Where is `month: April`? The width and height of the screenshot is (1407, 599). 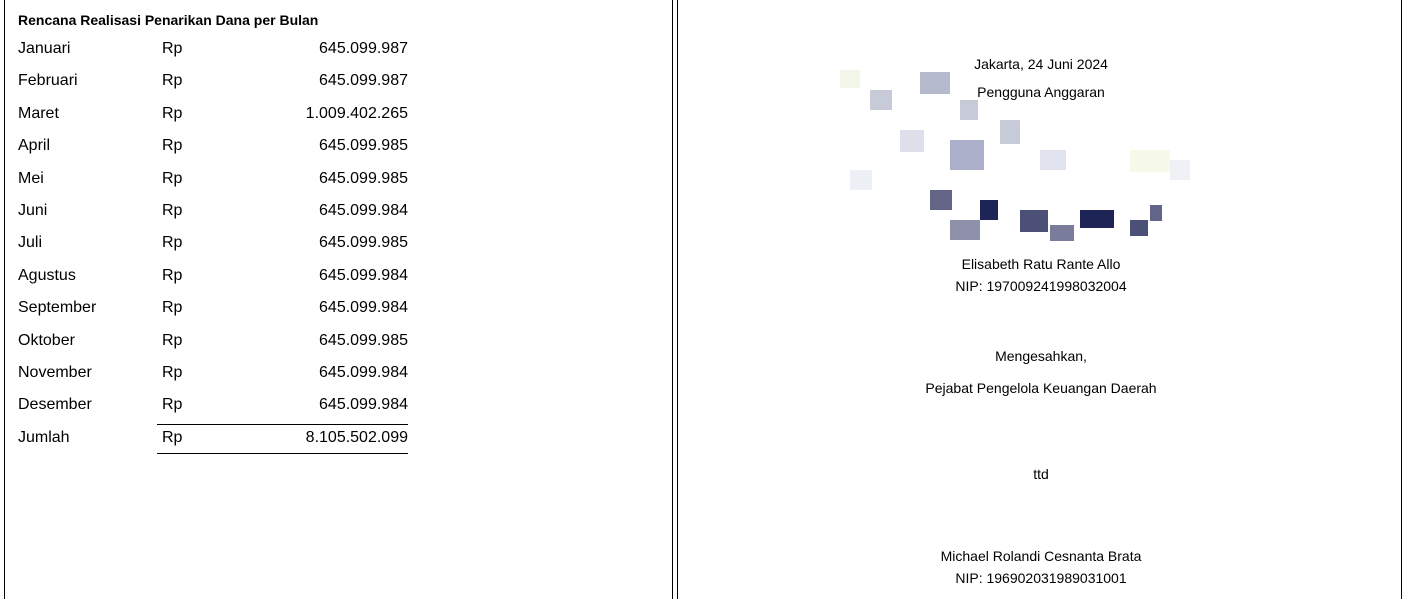 month: April is located at coordinates (34, 146).